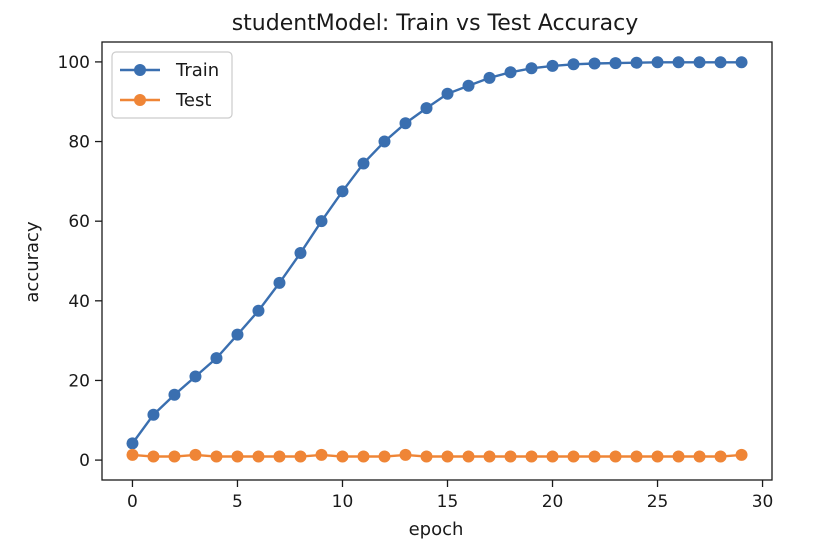 The image size is (816, 552). Describe the element at coordinates (79, 381) in the screenshot. I see `y-tick-label: 20` at that location.